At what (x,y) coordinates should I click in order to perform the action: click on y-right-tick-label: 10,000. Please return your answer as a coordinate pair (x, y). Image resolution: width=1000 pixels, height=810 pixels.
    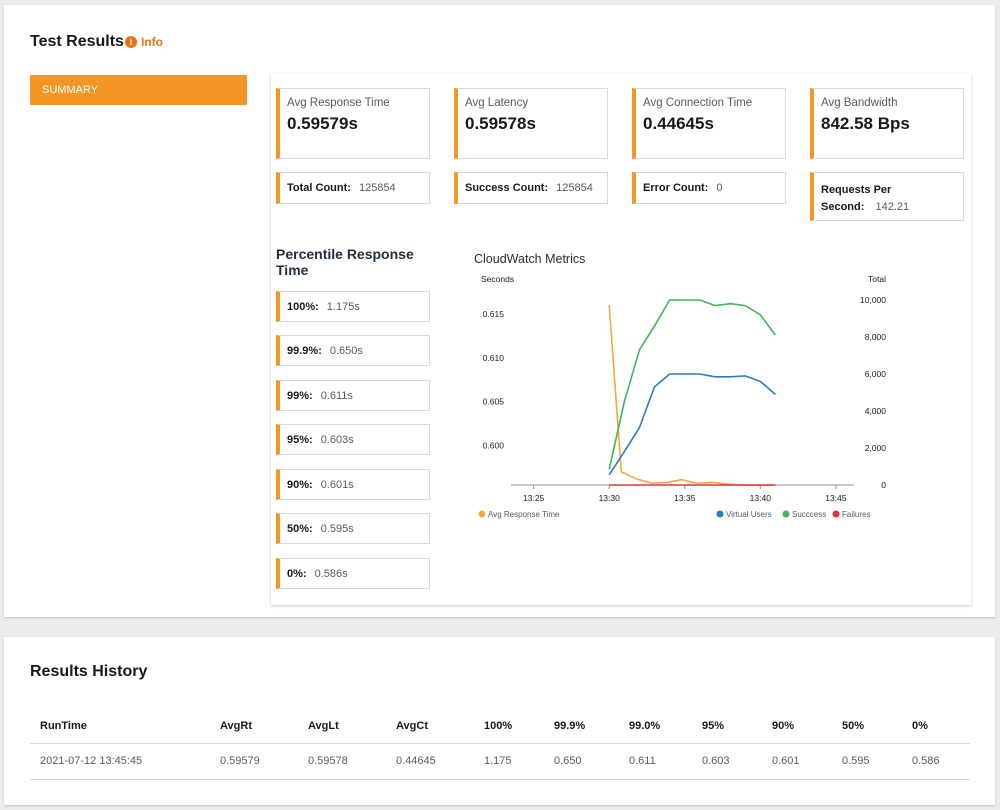
    Looking at the image, I should click on (873, 300).